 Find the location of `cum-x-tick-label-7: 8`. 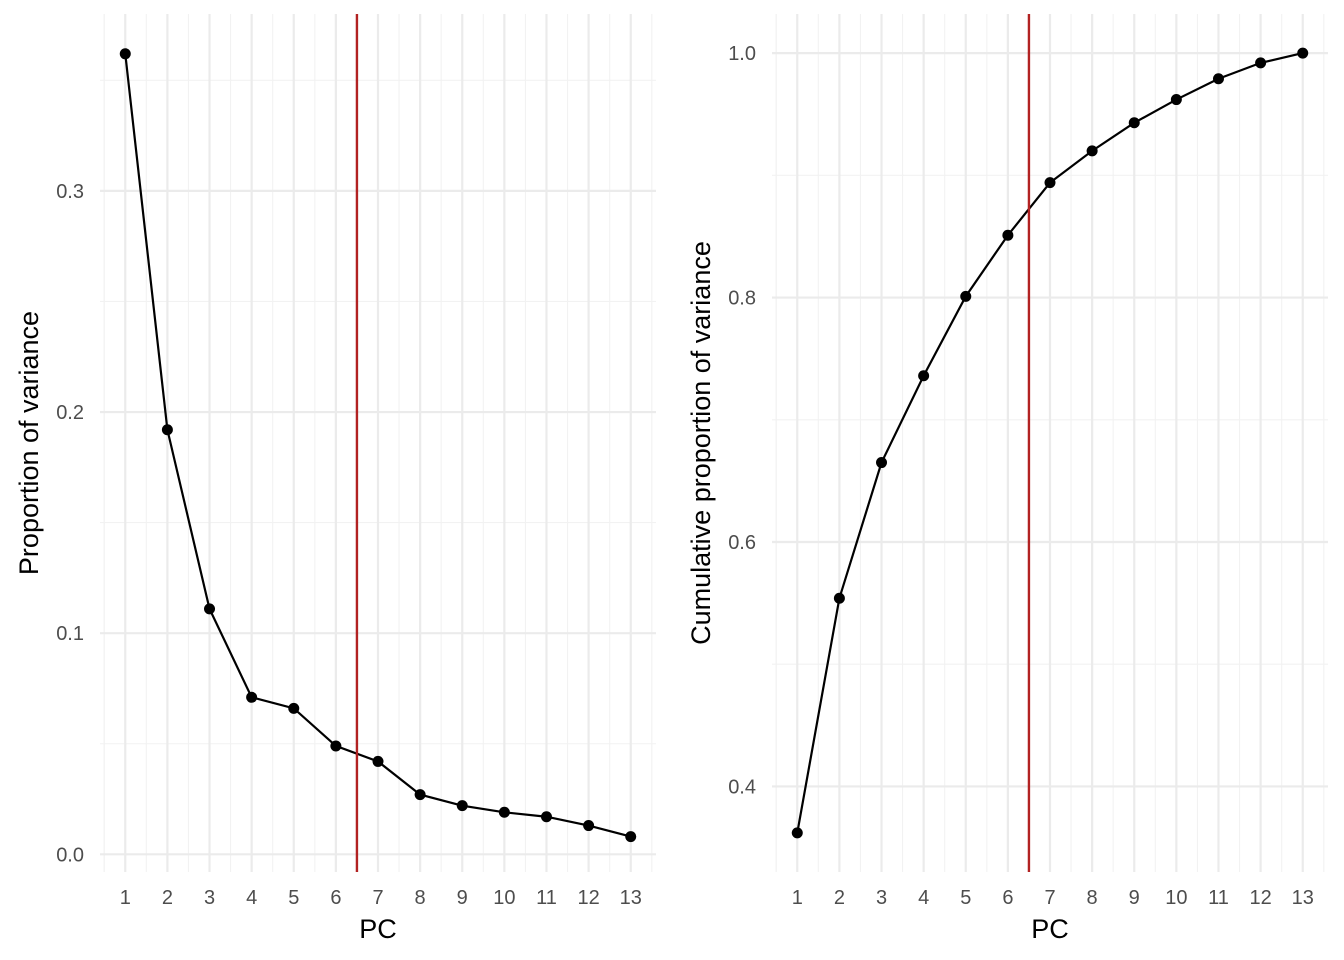

cum-x-tick-label-7: 8 is located at coordinates (1092, 898).